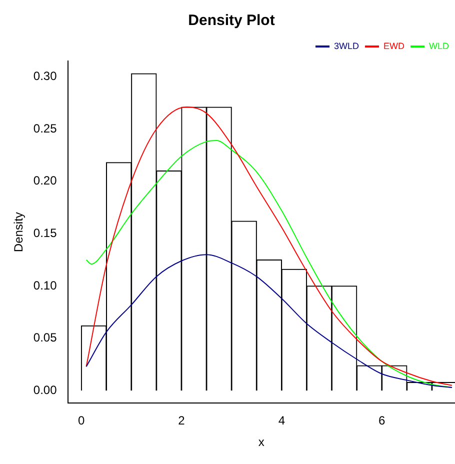  Describe the element at coordinates (261, 442) in the screenshot. I see `x-axis-title: x` at that location.